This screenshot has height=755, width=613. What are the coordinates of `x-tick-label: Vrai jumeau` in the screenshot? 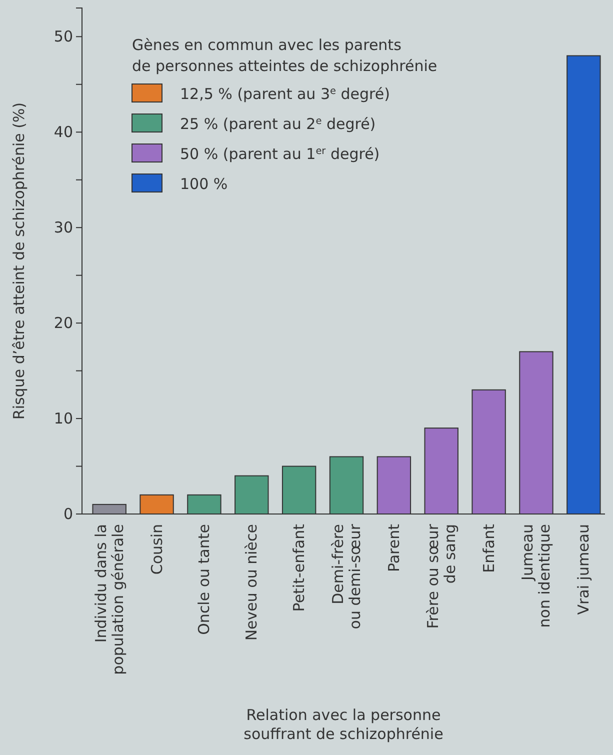 It's located at (583, 569).